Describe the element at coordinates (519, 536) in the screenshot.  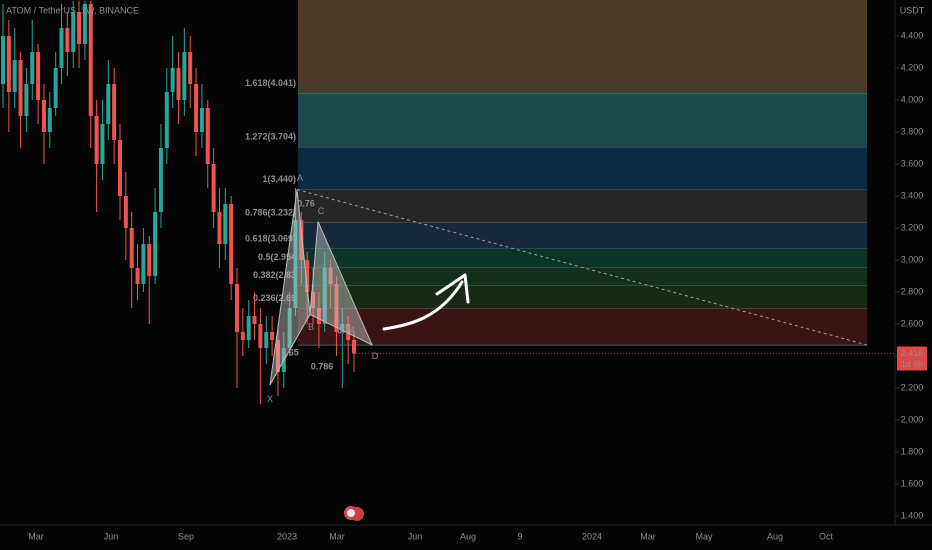
I see `x-tick-label: 9` at that location.